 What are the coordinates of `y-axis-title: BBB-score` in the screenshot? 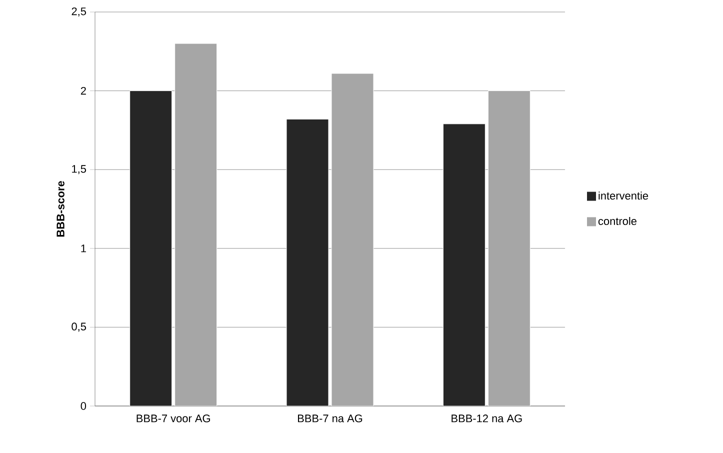 It's located at (60, 209).